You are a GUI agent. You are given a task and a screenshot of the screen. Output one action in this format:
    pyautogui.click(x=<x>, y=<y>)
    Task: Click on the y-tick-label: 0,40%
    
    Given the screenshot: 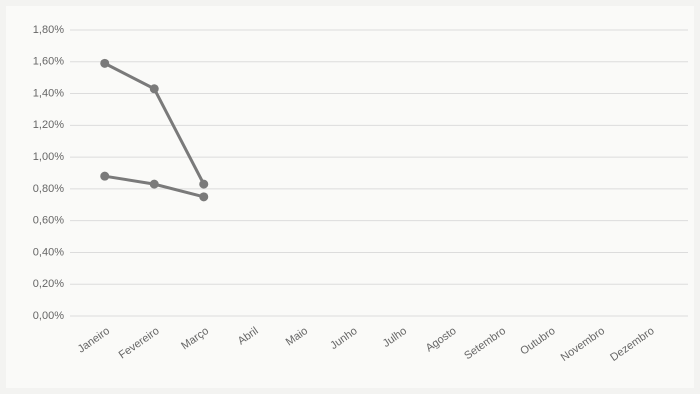 What is the action you would take?
    pyautogui.click(x=48, y=252)
    